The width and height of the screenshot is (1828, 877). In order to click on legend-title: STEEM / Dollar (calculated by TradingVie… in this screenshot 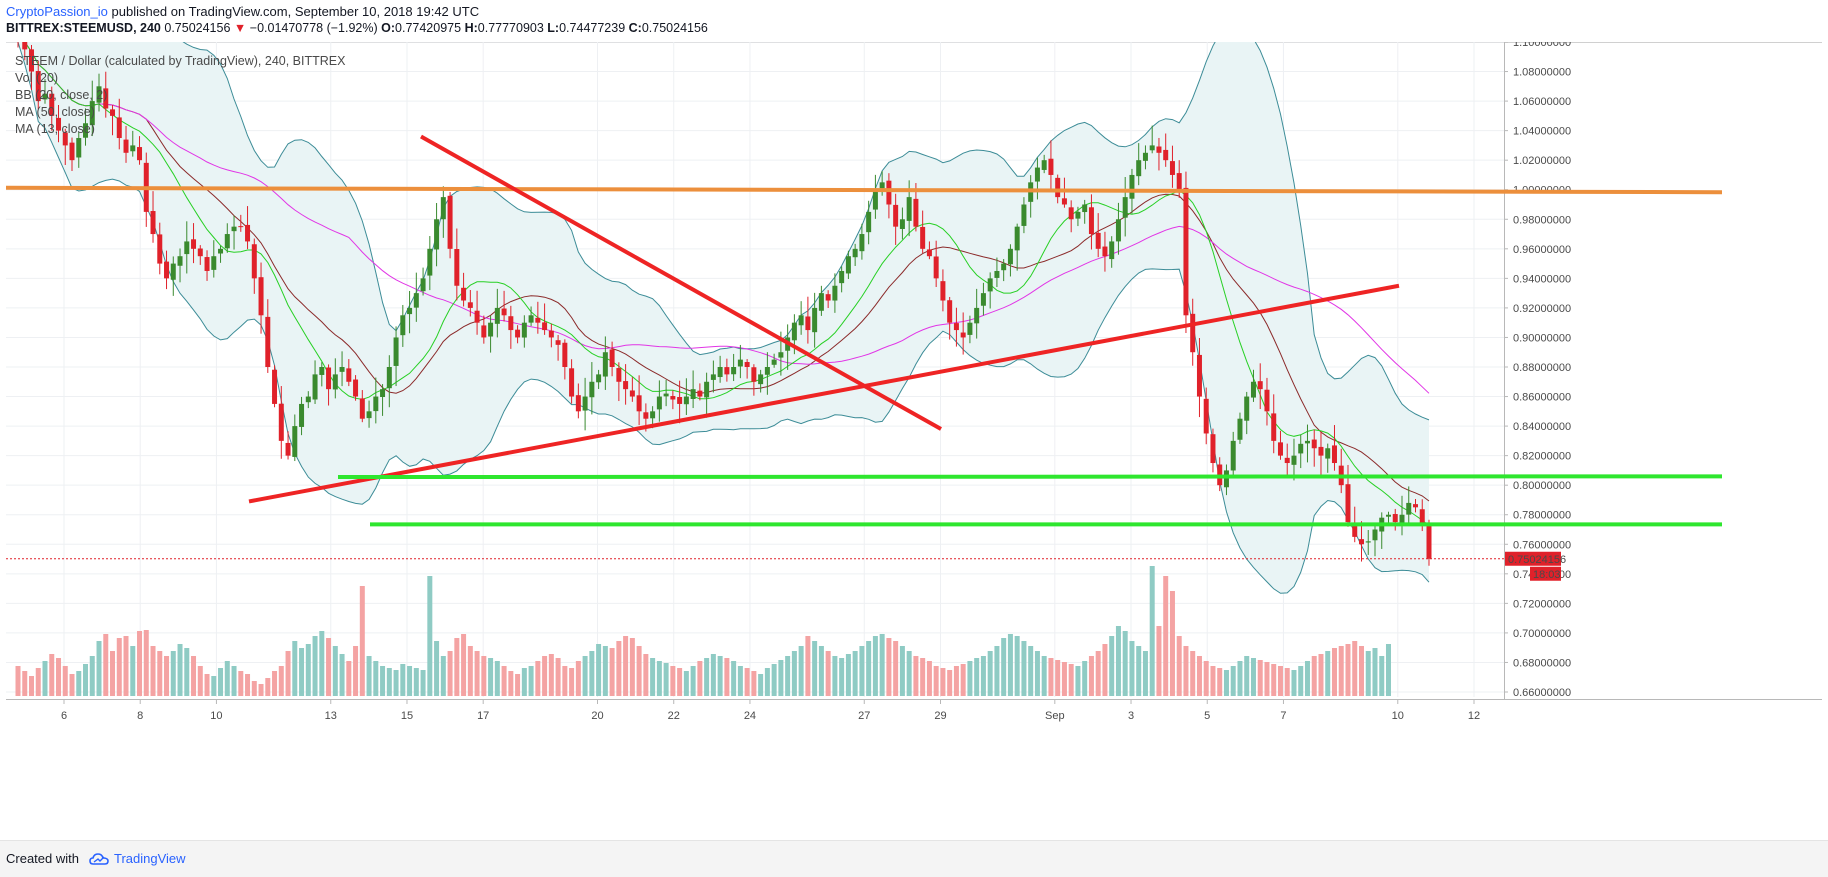, I will do `click(180, 61)`.